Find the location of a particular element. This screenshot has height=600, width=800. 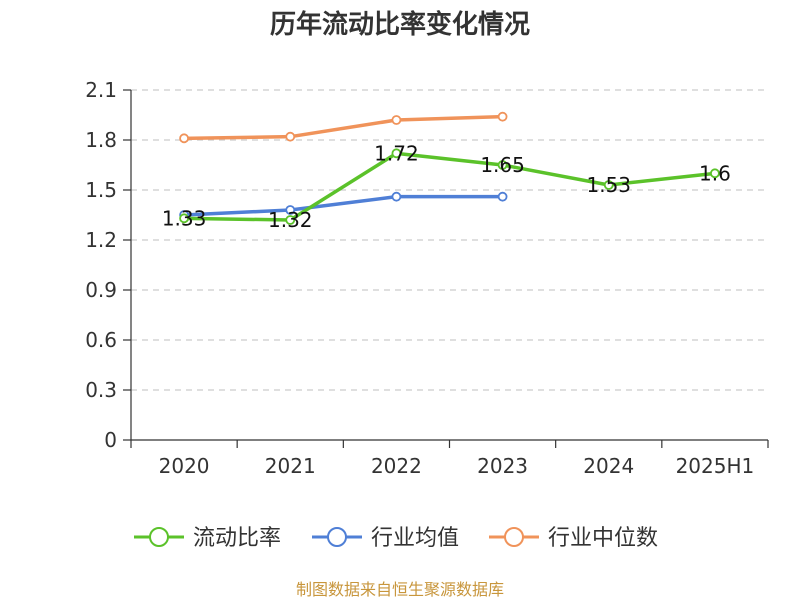

legend-item: 行业中位数 is located at coordinates (573, 538).